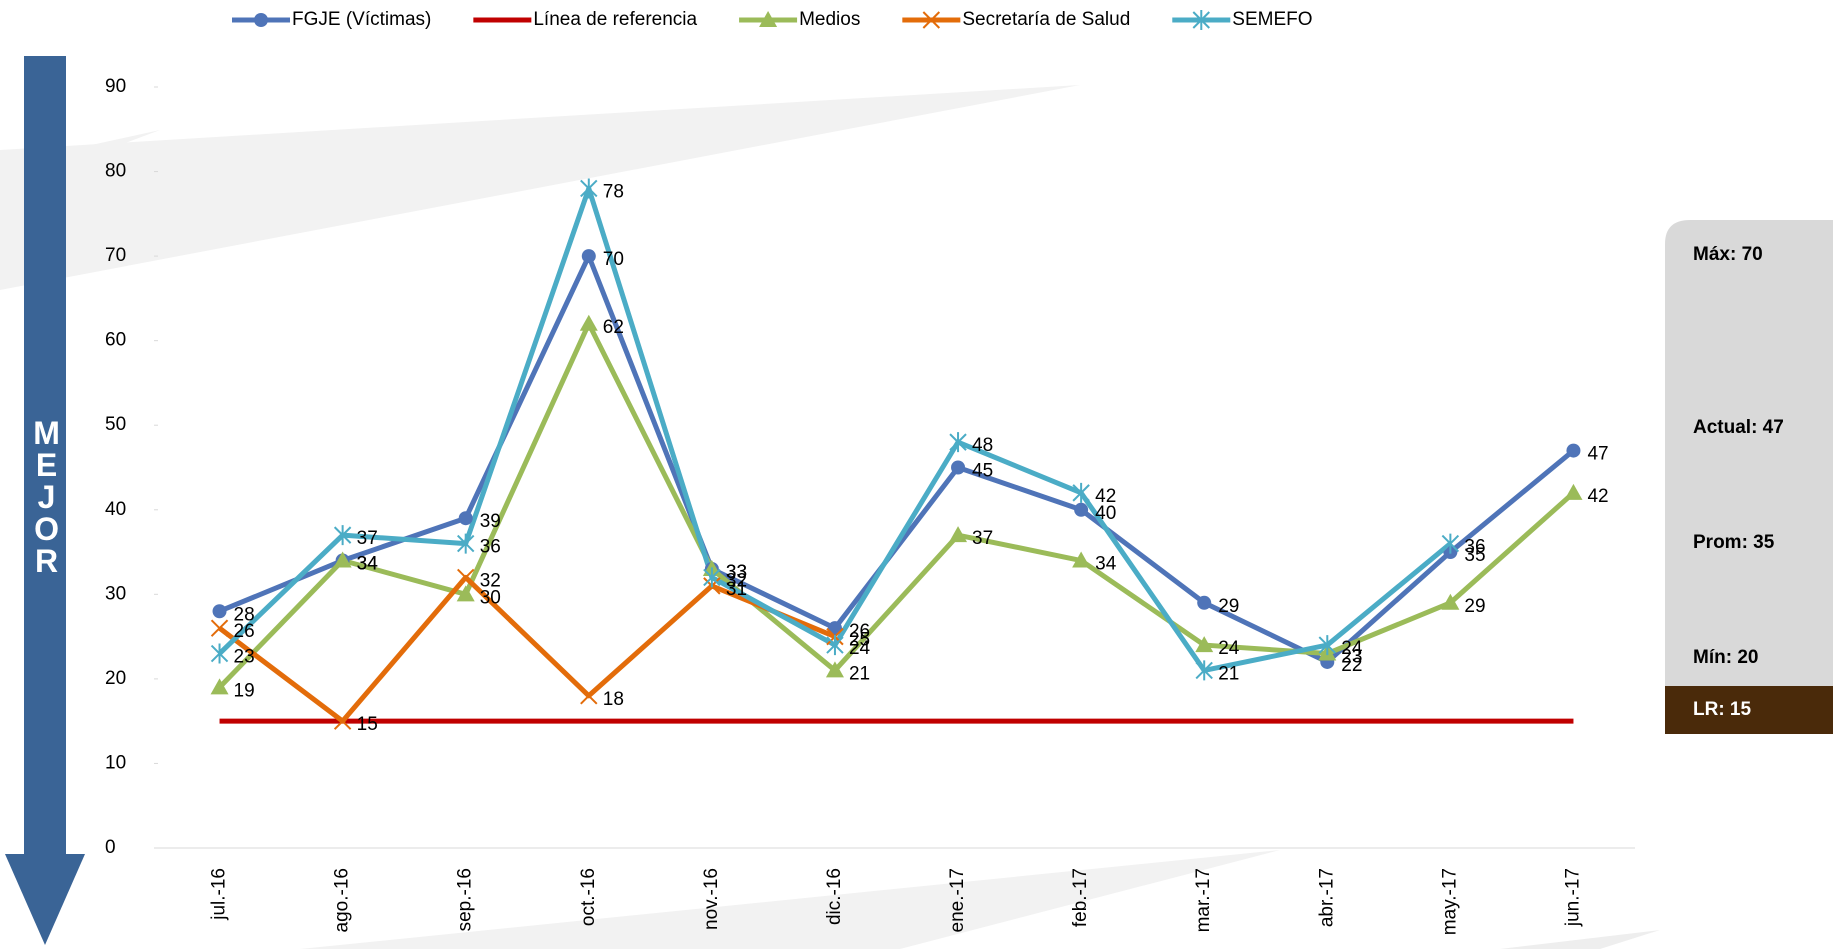 This screenshot has height=949, width=1833. Describe the element at coordinates (115, 171) in the screenshot. I see `y-tick-label: 80` at that location.